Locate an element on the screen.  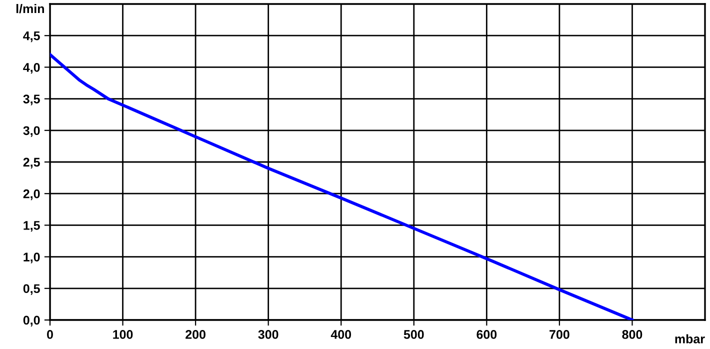
x-tick-label: 200 is located at coordinates (196, 334).